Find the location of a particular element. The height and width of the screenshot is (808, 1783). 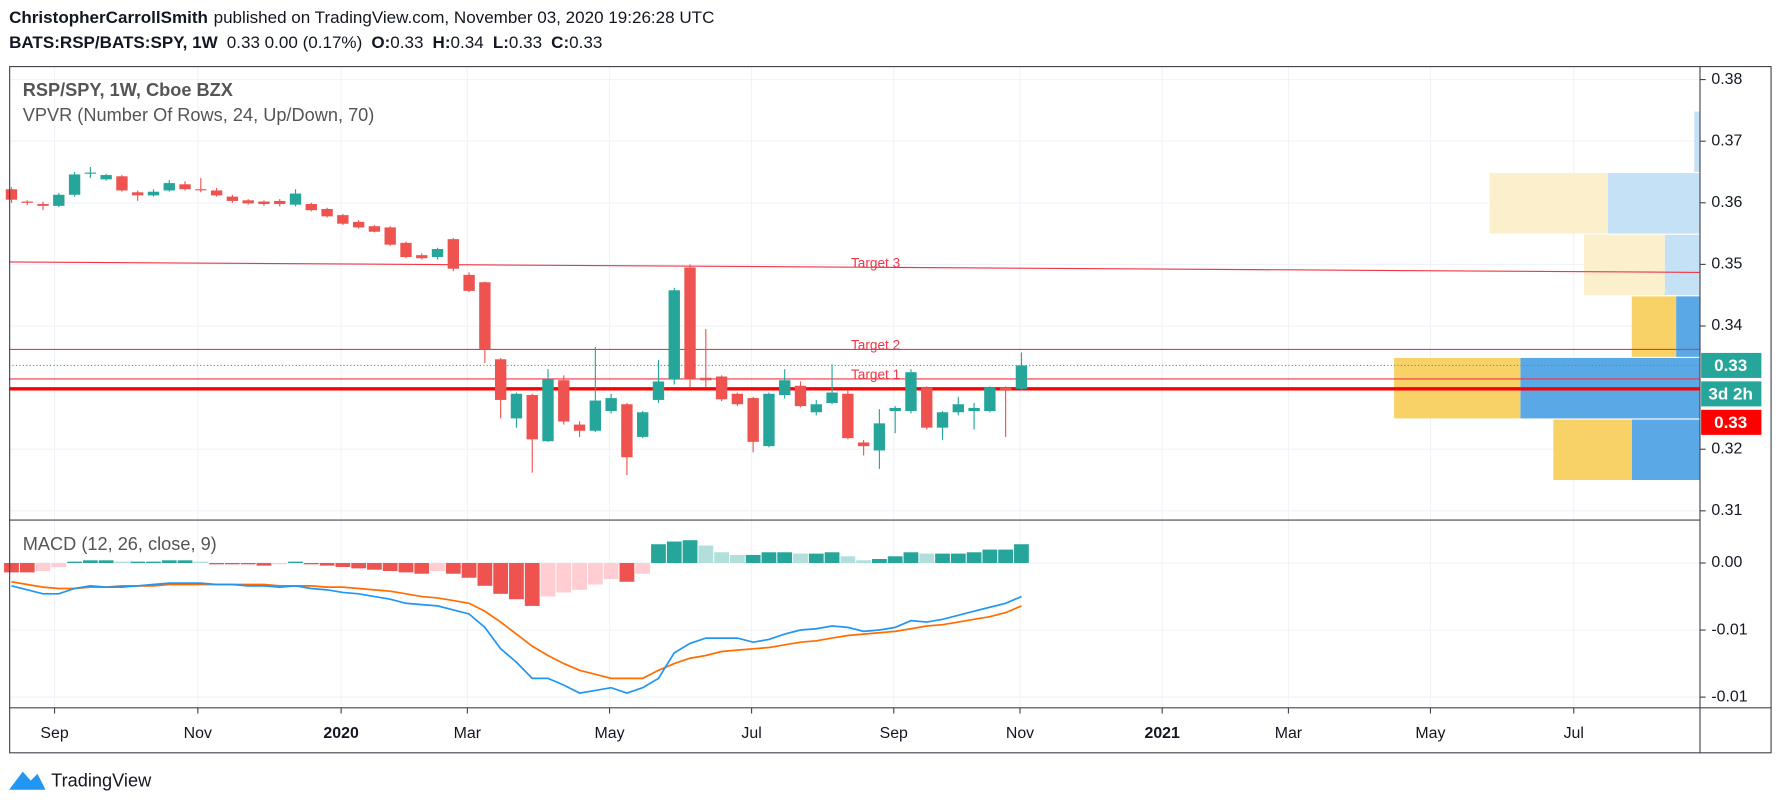

x-tick-label: 2021 is located at coordinates (1162, 733).